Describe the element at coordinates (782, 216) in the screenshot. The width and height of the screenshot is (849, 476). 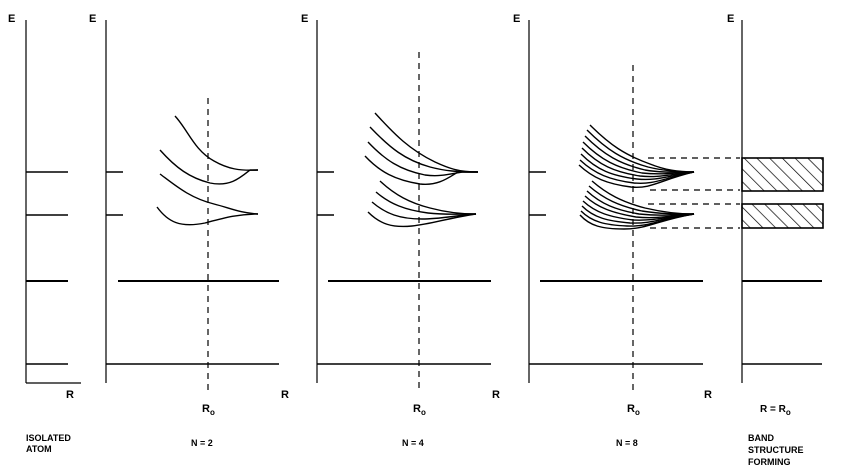
I see `energy-band-lower` at that location.